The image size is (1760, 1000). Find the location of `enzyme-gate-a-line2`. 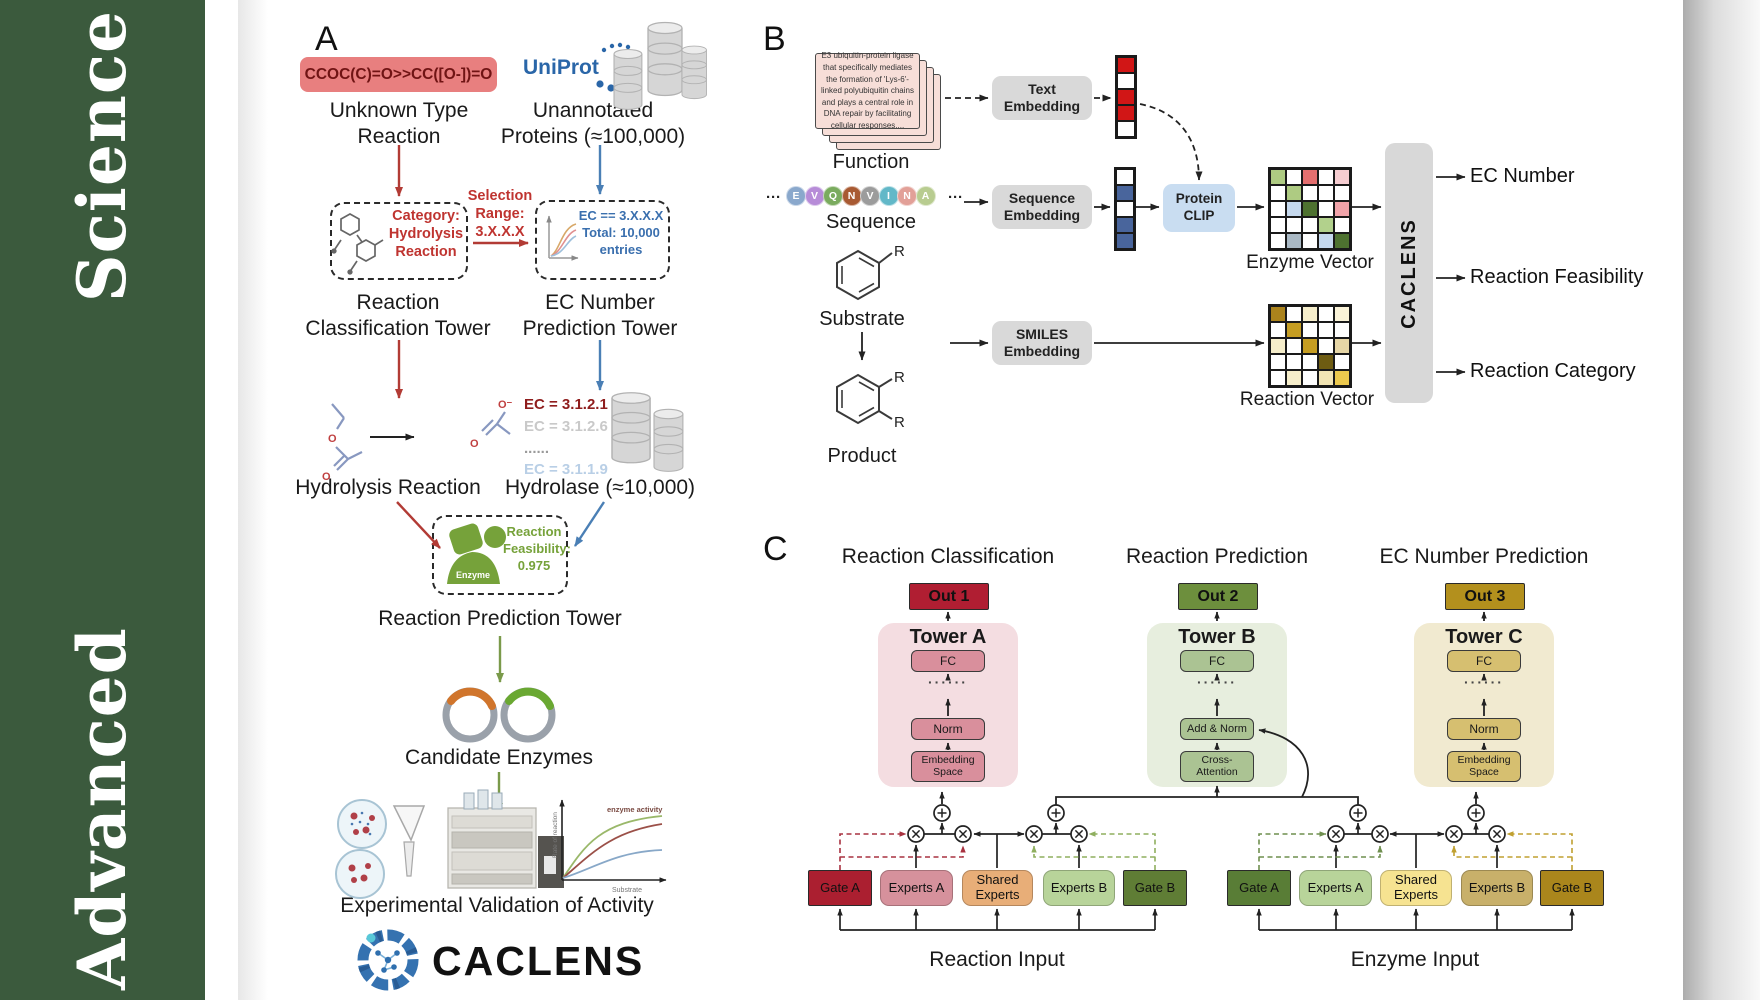

enzyme-gate-a-line2 is located at coordinates (1321, 851).